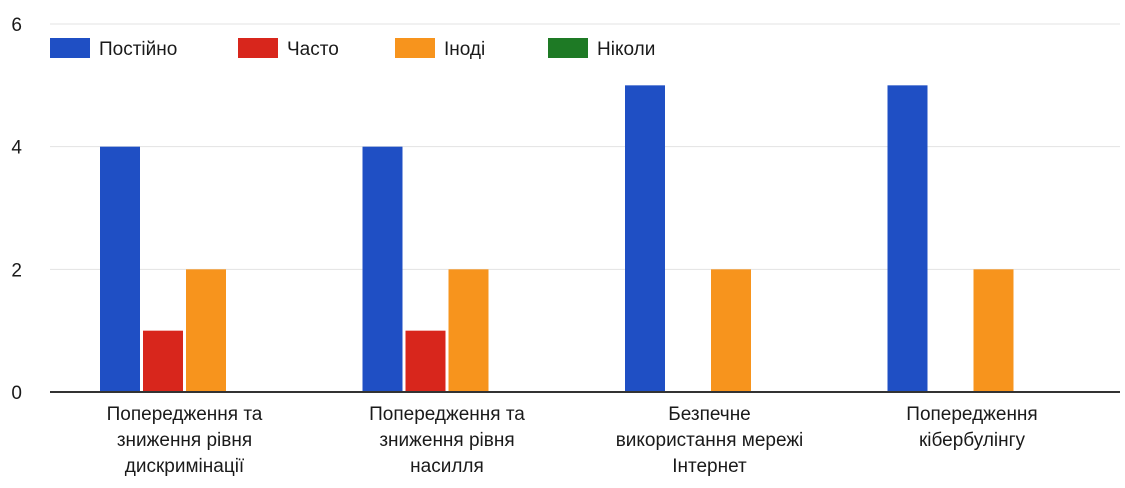  What do you see at coordinates (710, 440) in the screenshot?
I see `x-category-label: використання мережі` at bounding box center [710, 440].